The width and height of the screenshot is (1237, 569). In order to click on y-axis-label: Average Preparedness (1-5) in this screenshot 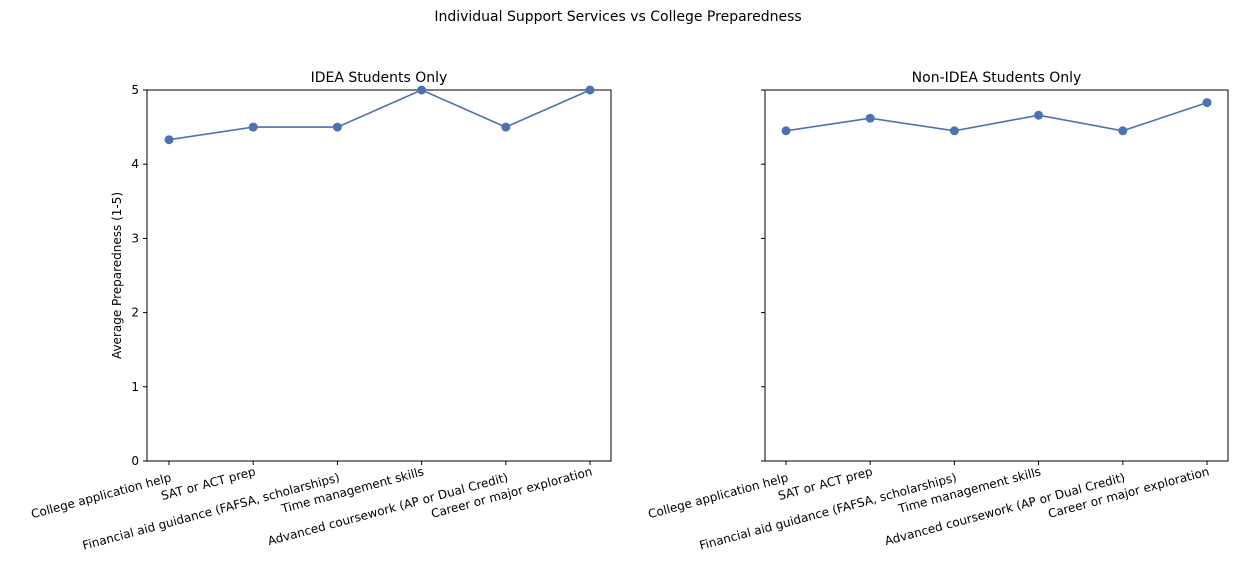, I will do `click(117, 275)`.